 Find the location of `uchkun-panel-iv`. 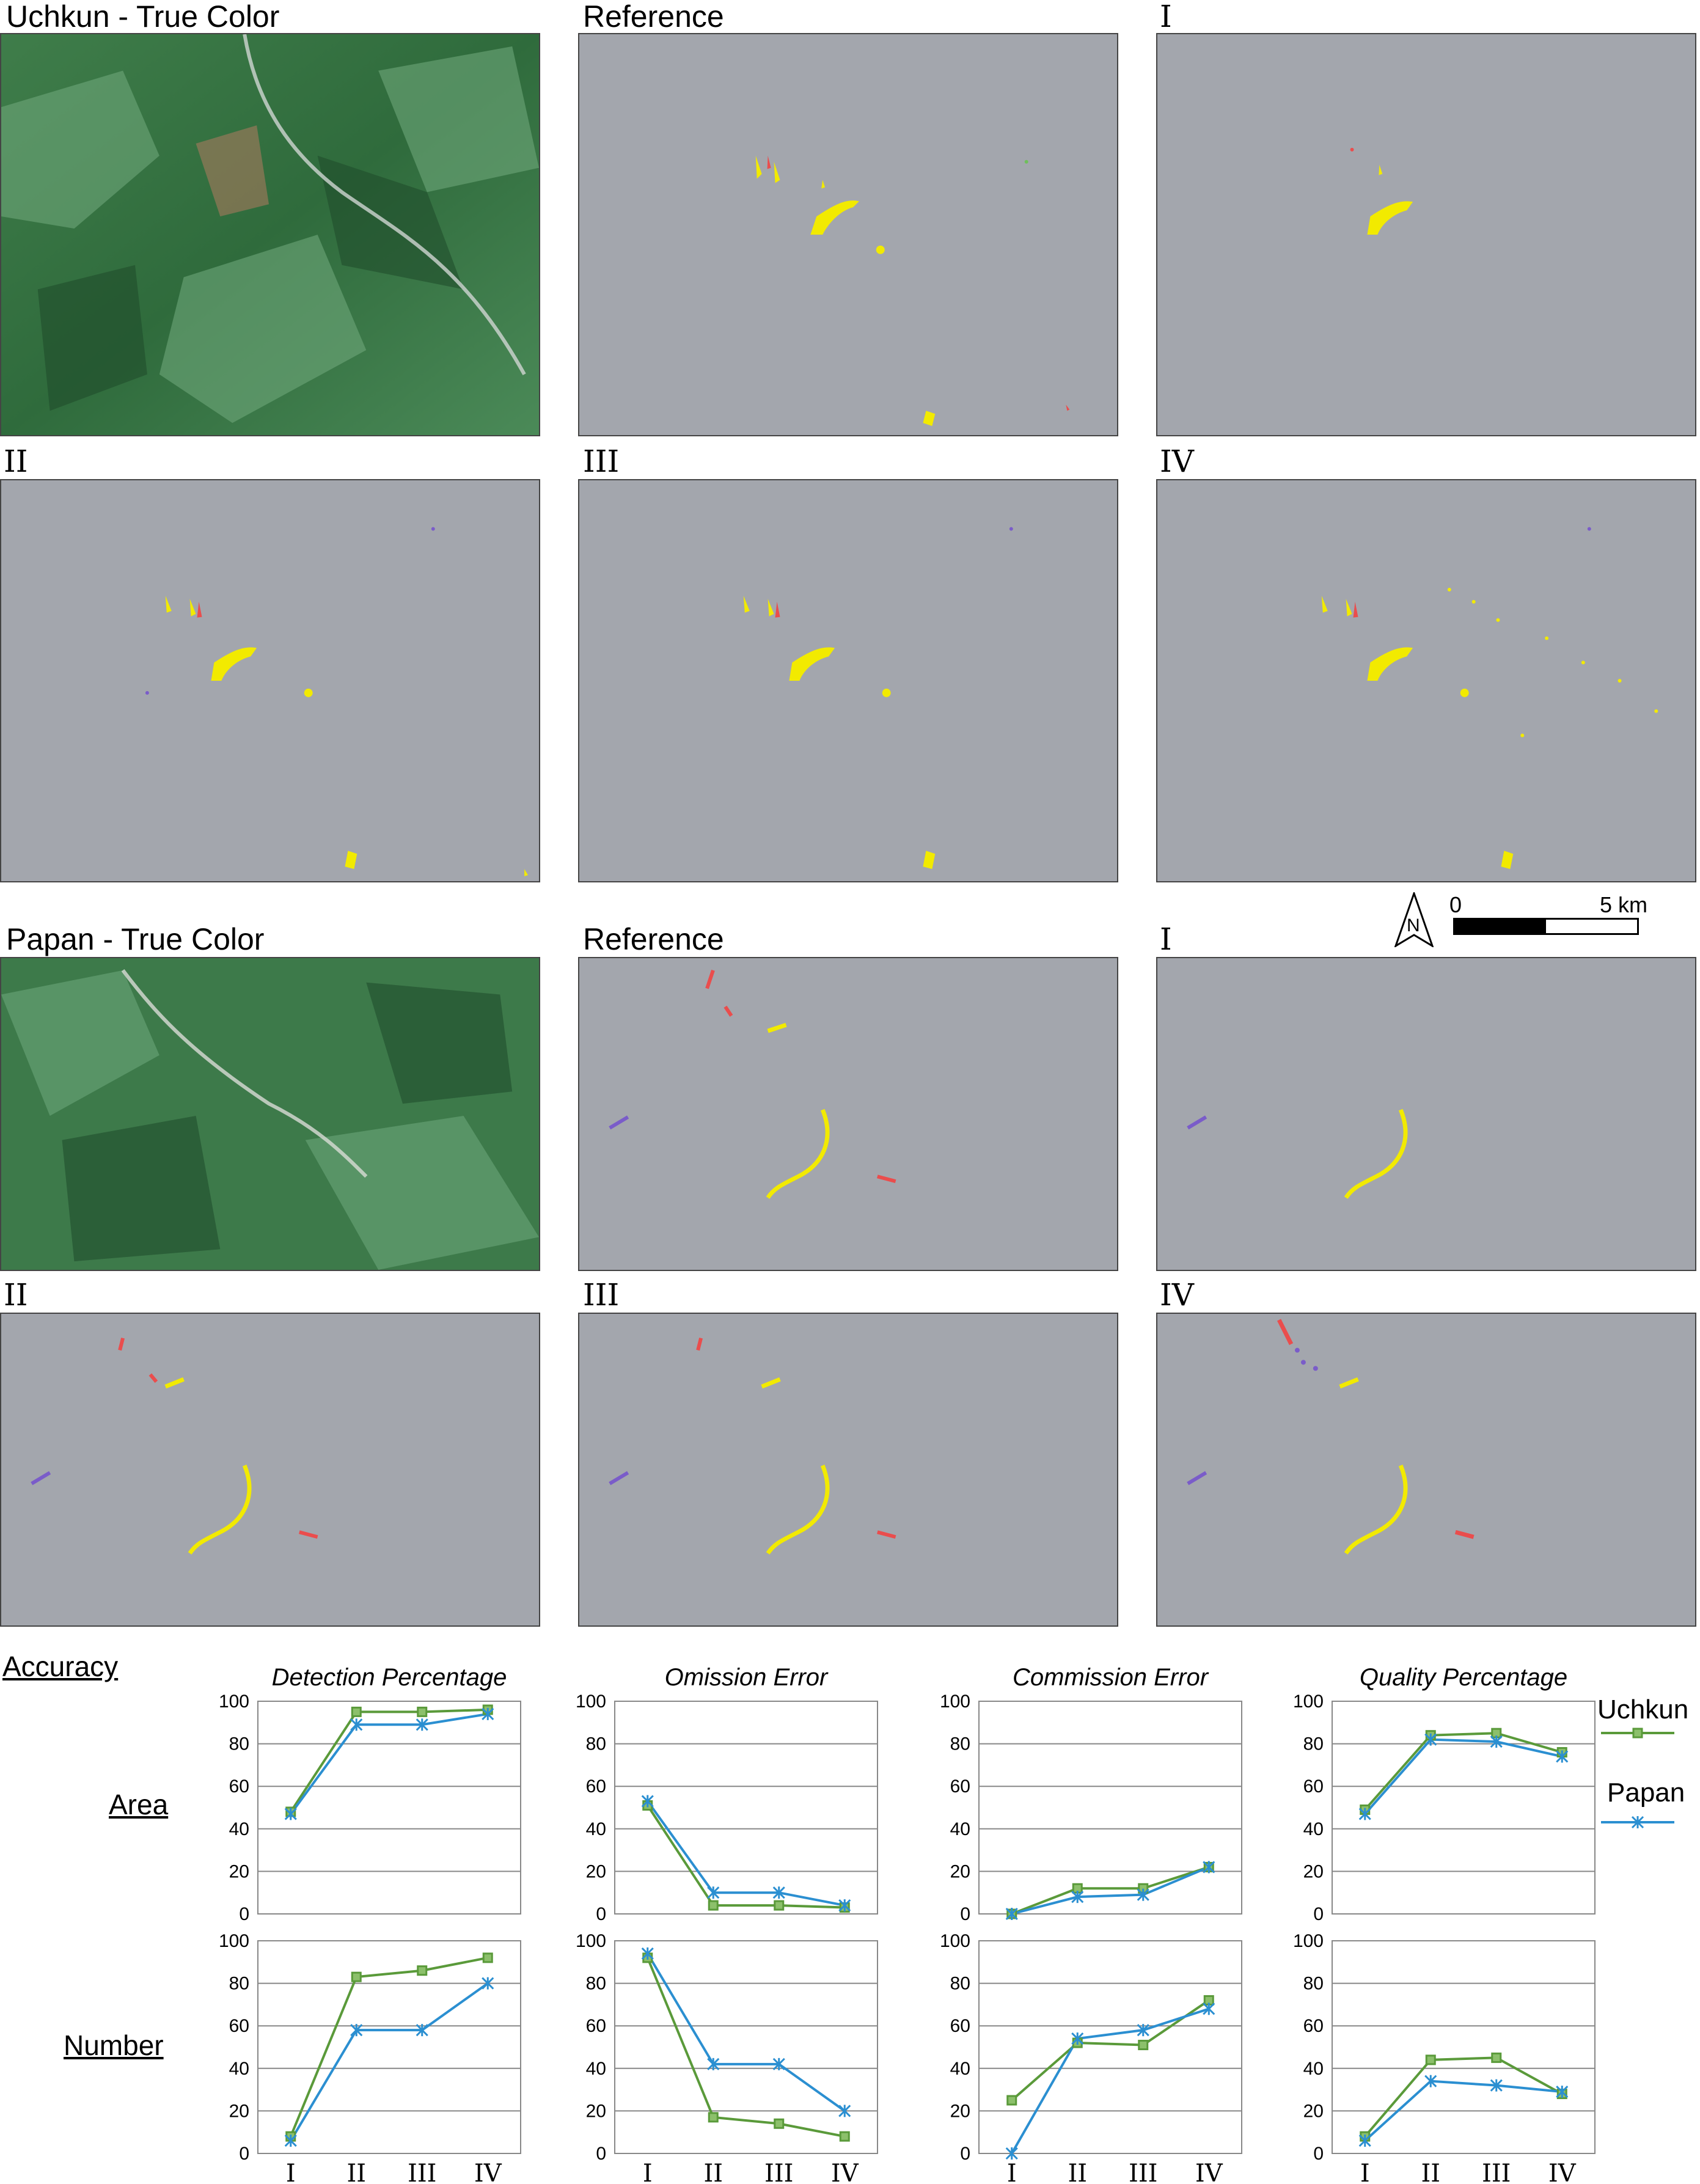

uchkun-panel-iv is located at coordinates (1426, 680).